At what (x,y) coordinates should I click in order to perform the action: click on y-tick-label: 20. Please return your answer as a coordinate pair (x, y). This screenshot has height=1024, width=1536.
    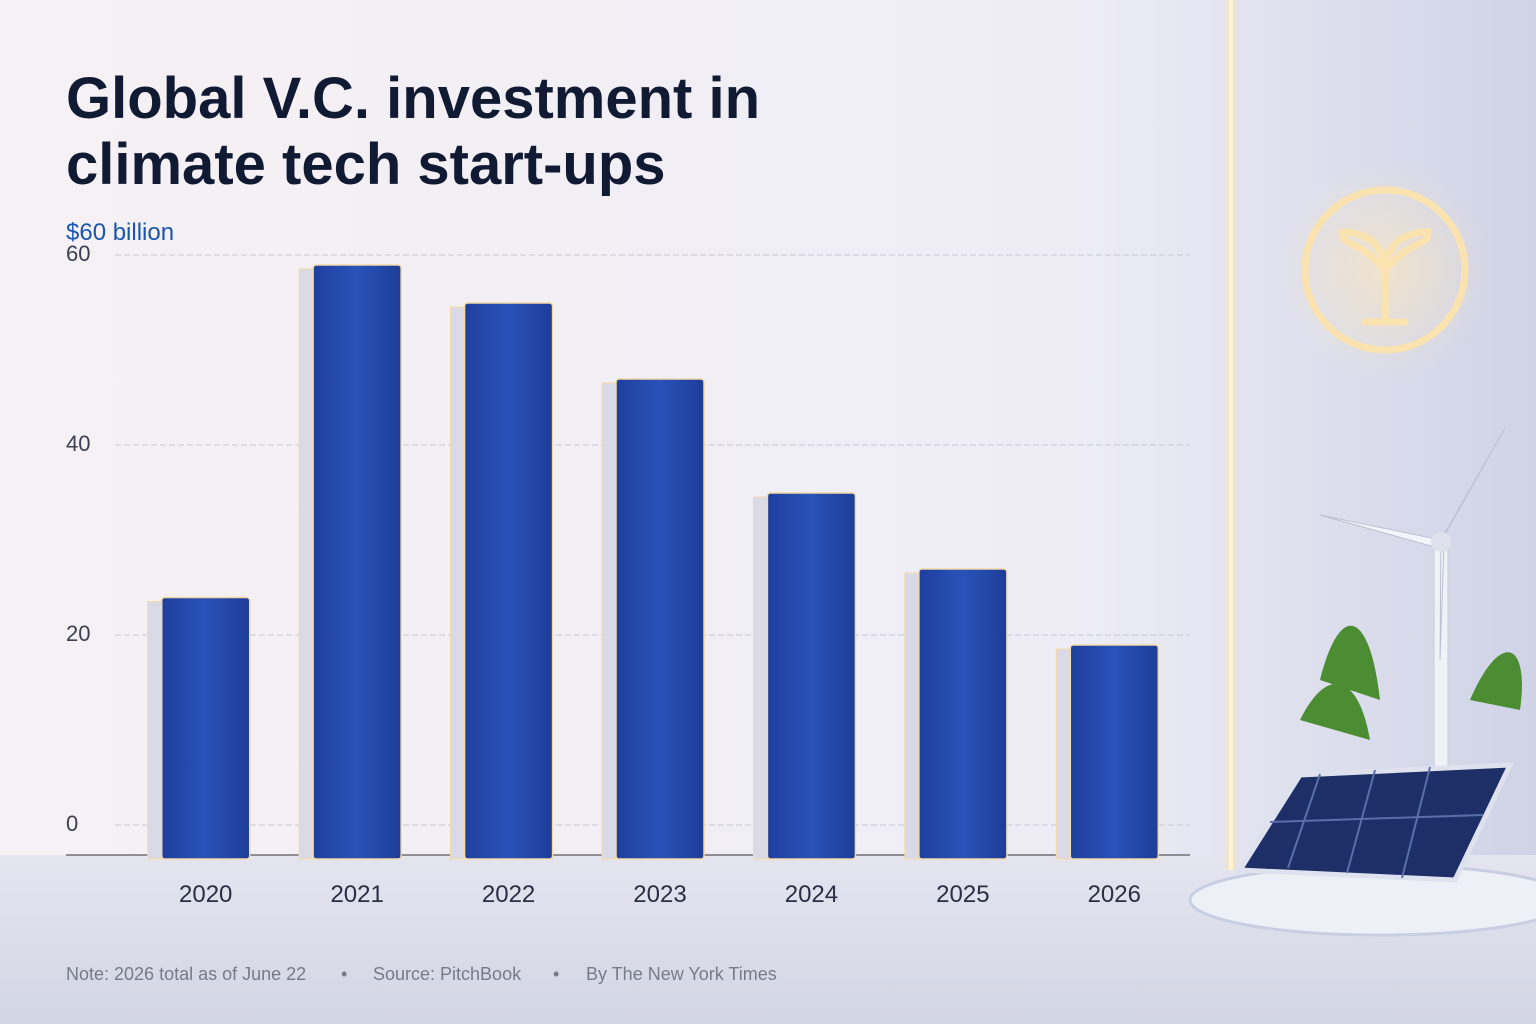
    Looking at the image, I should click on (78, 633).